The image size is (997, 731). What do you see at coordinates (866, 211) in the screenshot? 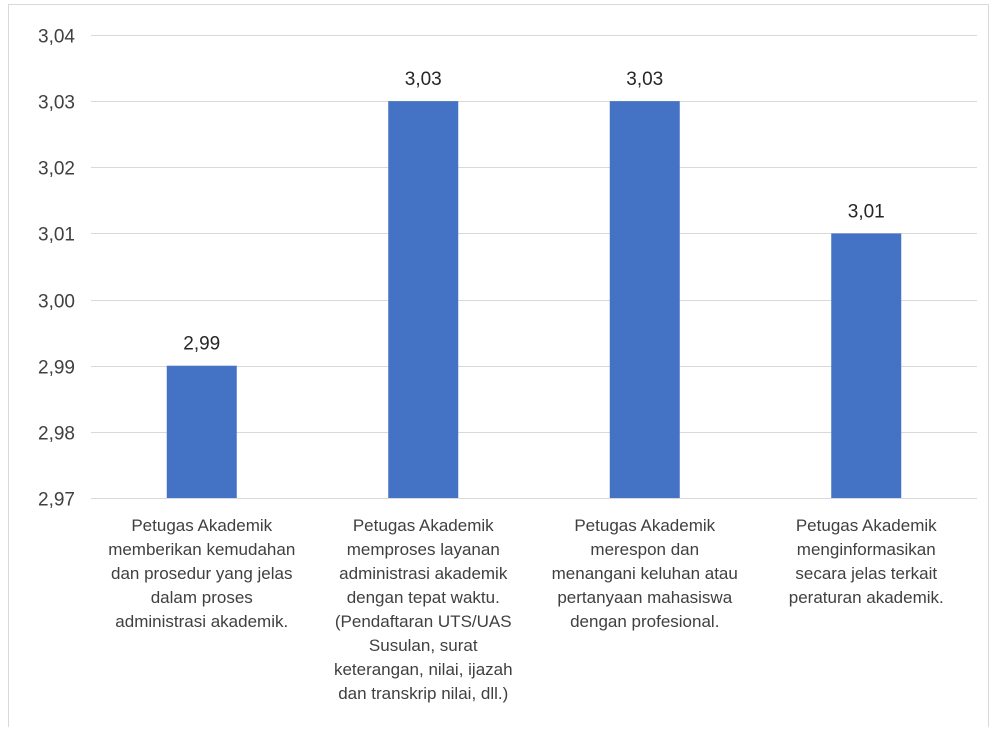
I see `data-label: 3,01` at bounding box center [866, 211].